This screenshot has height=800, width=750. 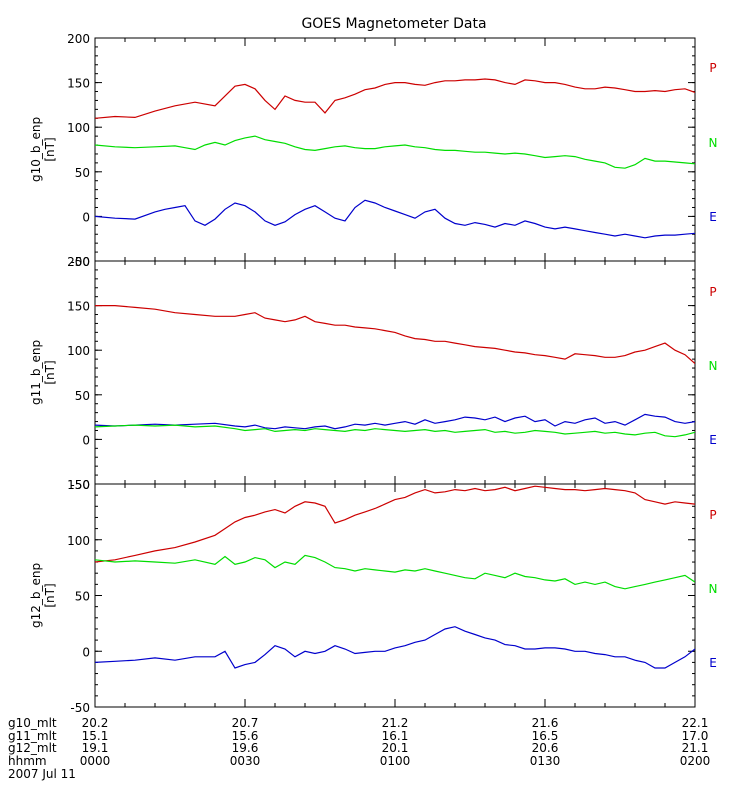 I want to click on x-tick-label: 16.5, so click(x=545, y=736).